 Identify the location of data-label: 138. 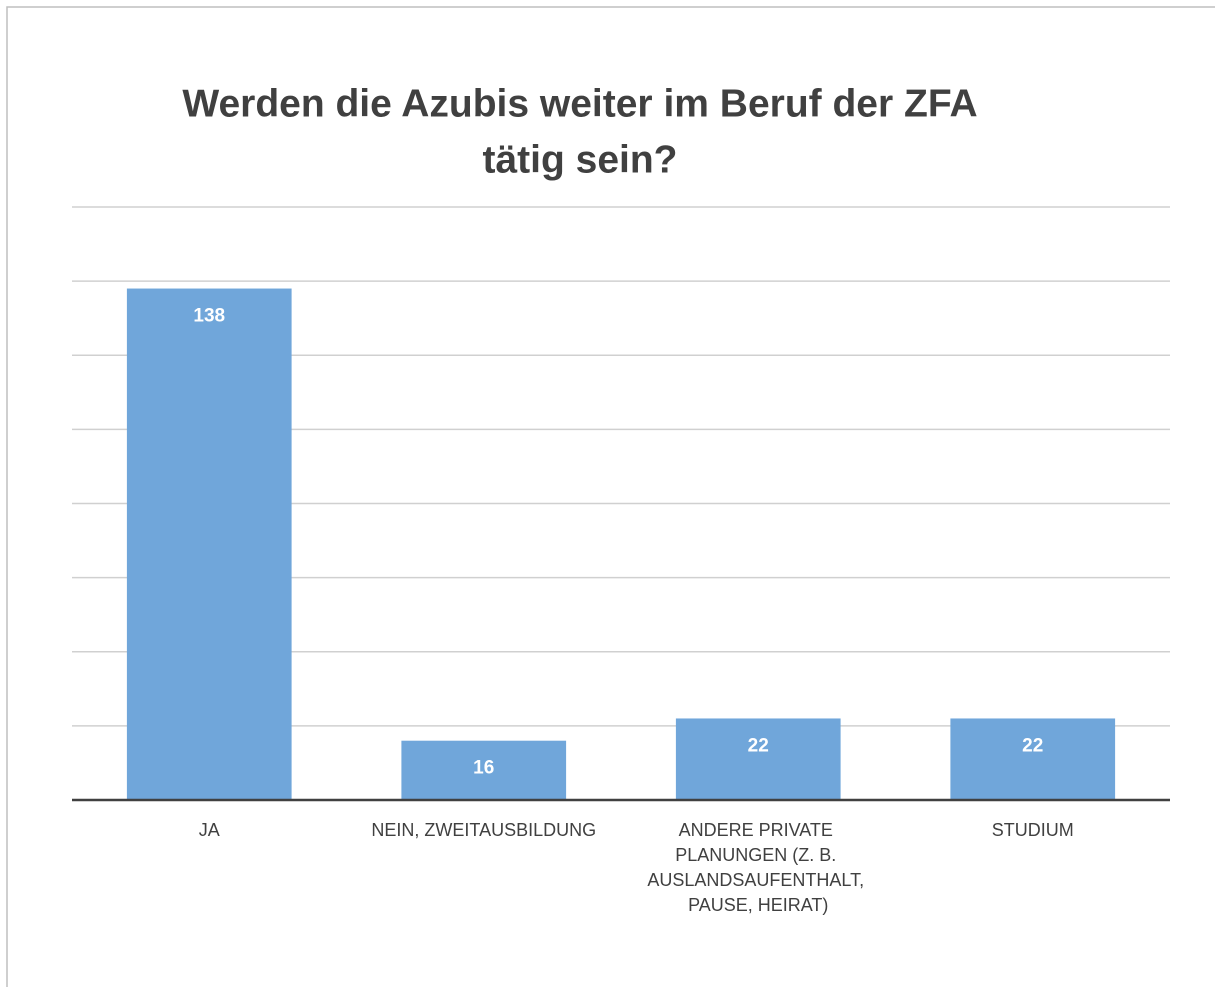
(209, 316).